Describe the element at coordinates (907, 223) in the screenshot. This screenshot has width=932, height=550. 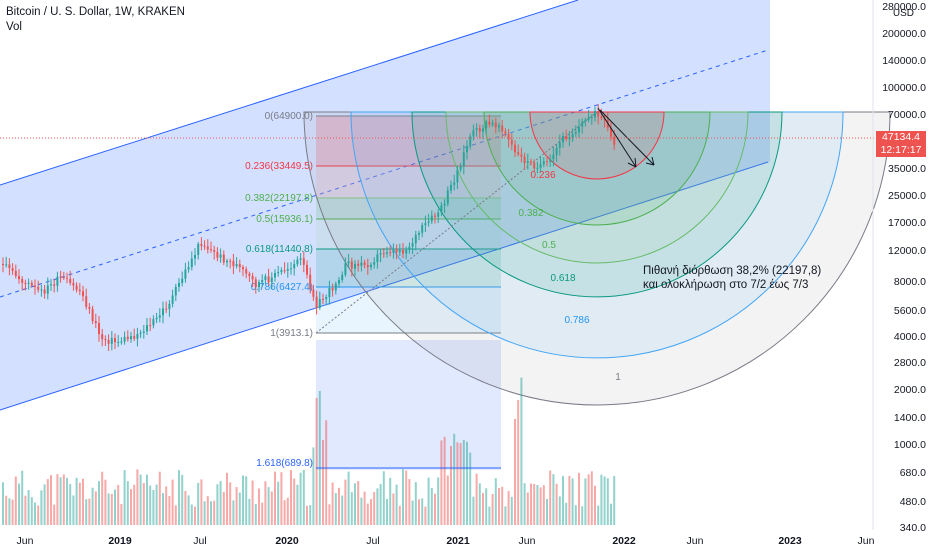
I see `price-scale-label: 17000.0` at that location.